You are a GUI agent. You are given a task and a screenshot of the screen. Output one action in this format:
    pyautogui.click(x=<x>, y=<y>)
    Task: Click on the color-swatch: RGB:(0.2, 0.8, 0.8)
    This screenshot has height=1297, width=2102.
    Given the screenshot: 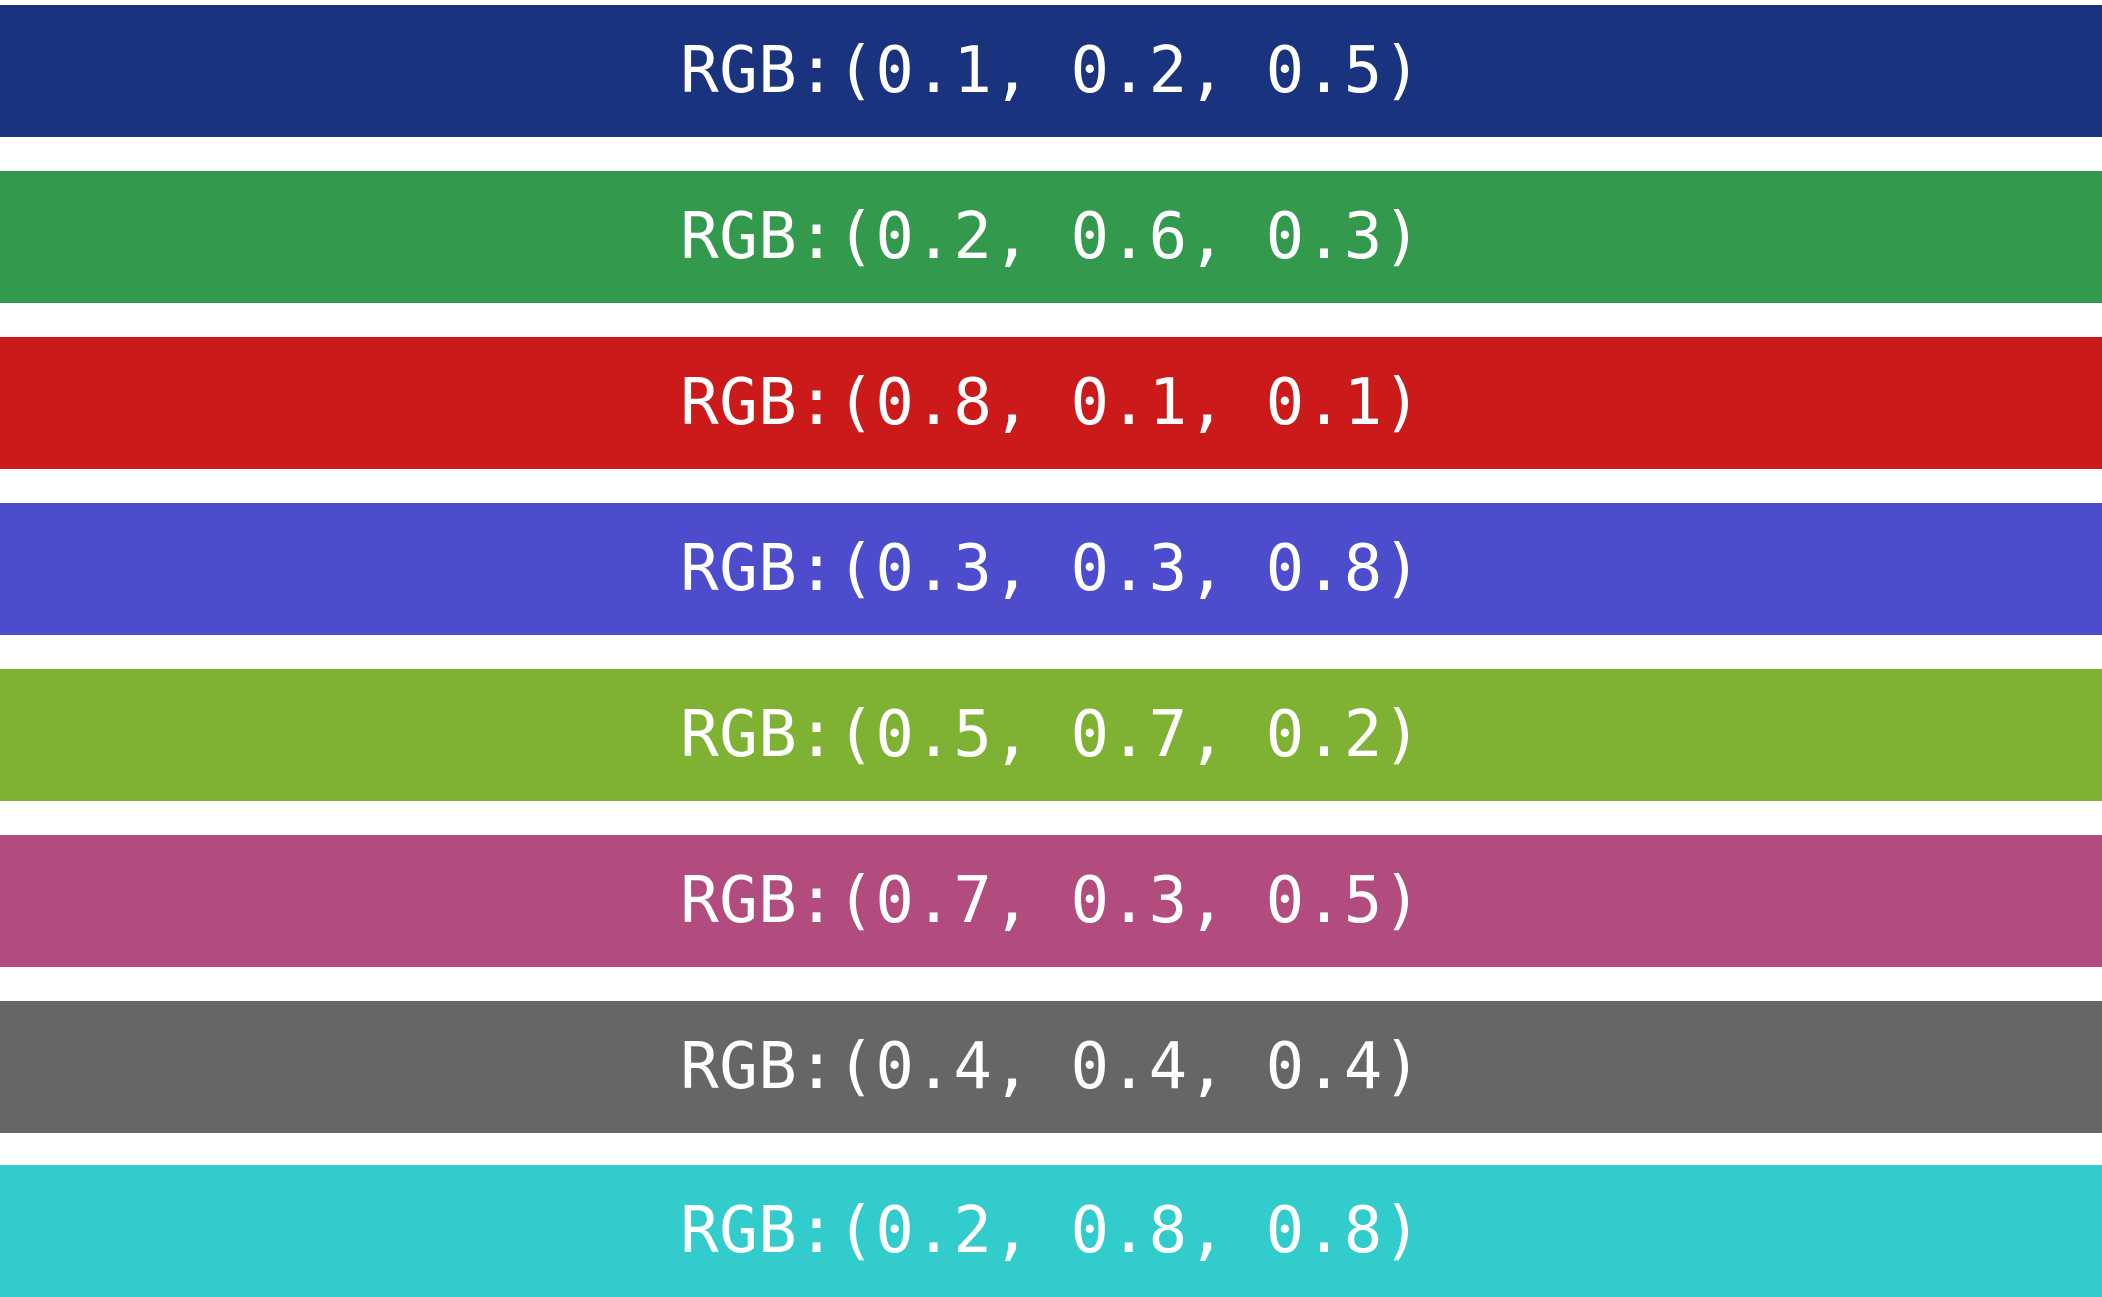 What is the action you would take?
    pyautogui.click(x=1051, y=1231)
    